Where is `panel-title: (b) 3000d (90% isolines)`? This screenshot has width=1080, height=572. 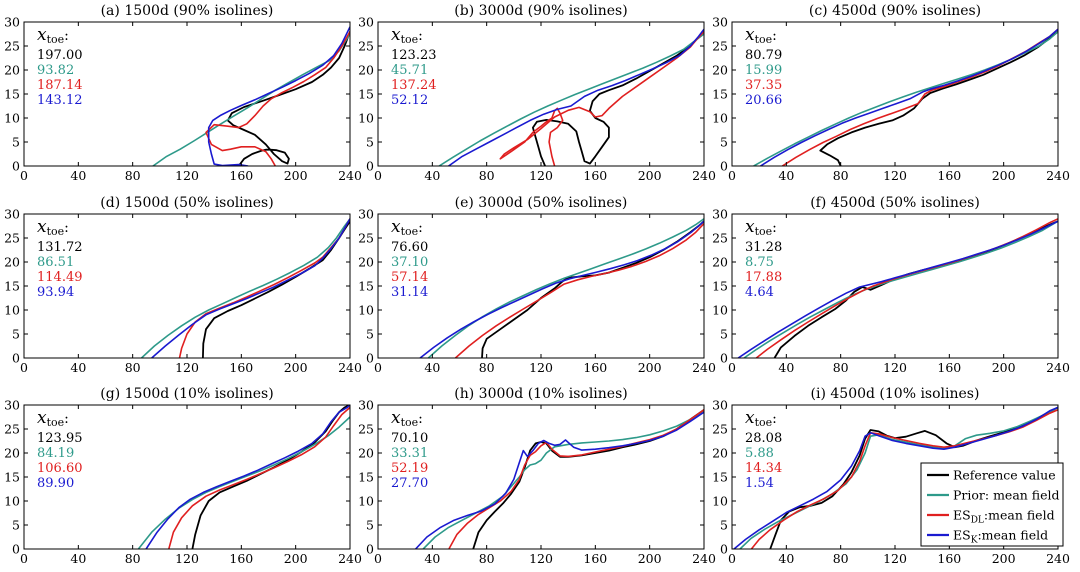 panel-title: (b) 3000d (90% isolines) is located at coordinates (540, 11).